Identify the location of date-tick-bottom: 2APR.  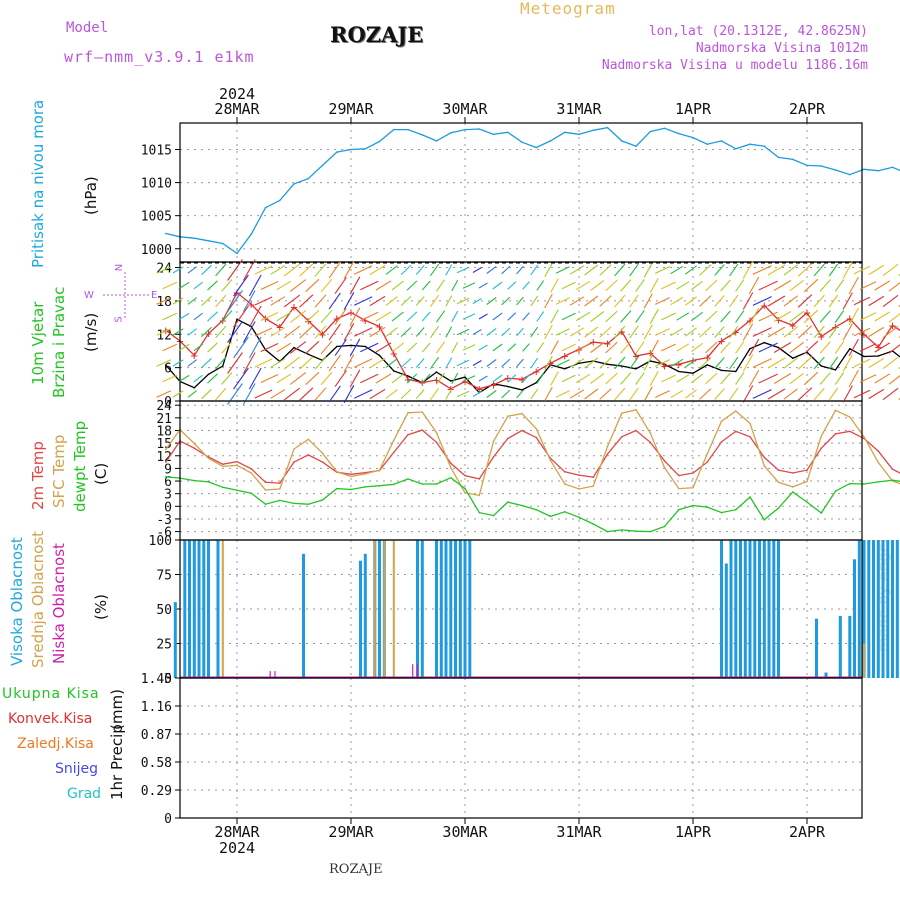
(807, 832).